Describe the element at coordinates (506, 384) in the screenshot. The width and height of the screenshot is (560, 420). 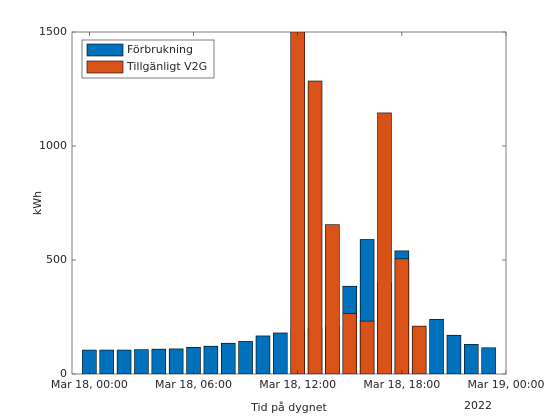
I see `x-tick-label: Mar 19, 00:00` at that location.